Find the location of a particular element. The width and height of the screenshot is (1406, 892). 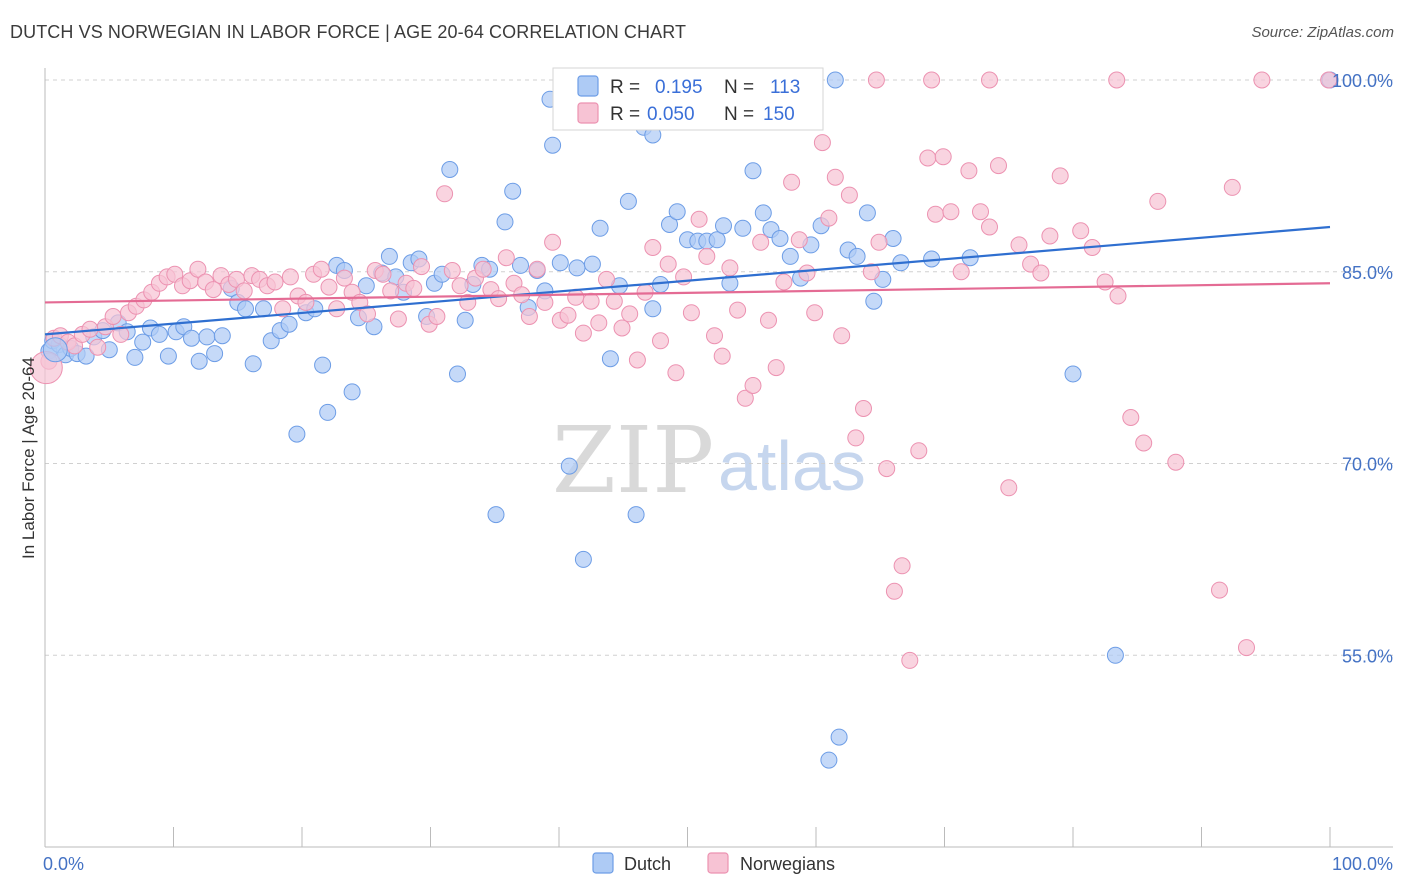

legend-dutch-r-label: R = is located at coordinates (625, 87).